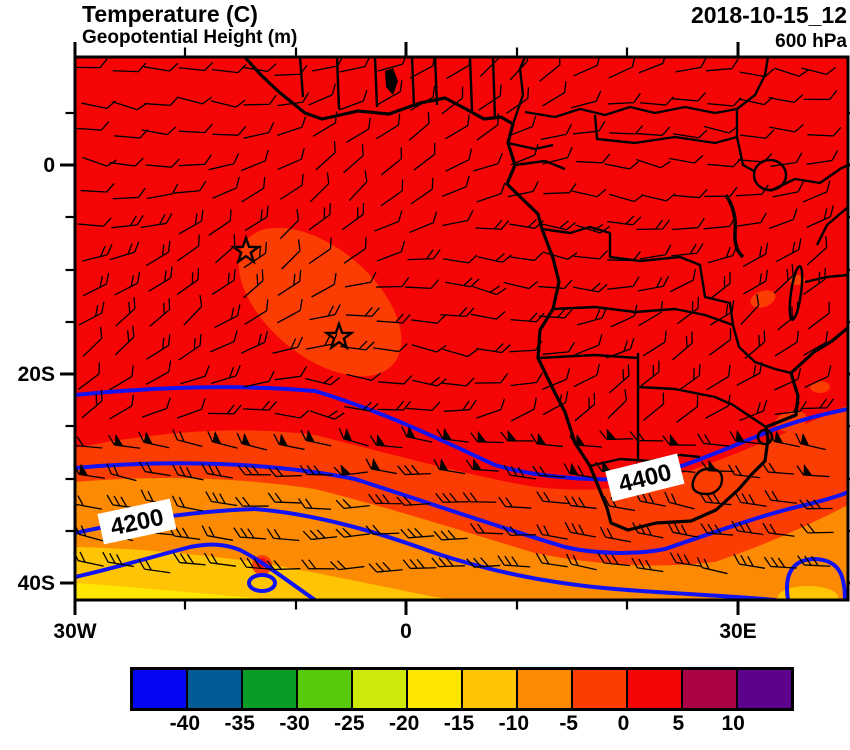  What do you see at coordinates (160, 689) in the screenshot?
I see `colorbar-cell` at bounding box center [160, 689].